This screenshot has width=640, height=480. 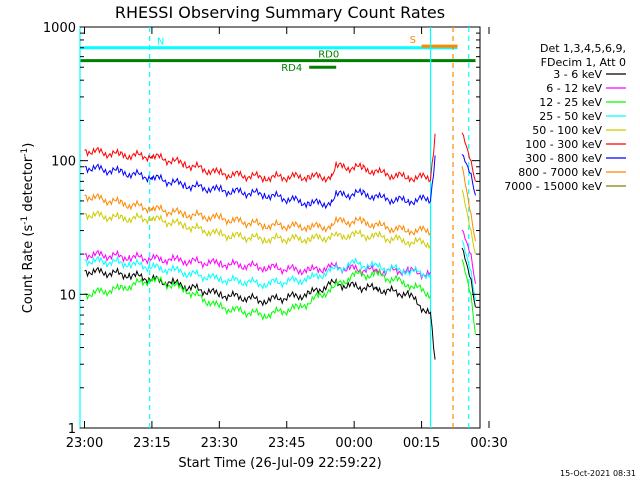 I want to click on legend-header: FDecim 1, Att 0, so click(x=583, y=62).